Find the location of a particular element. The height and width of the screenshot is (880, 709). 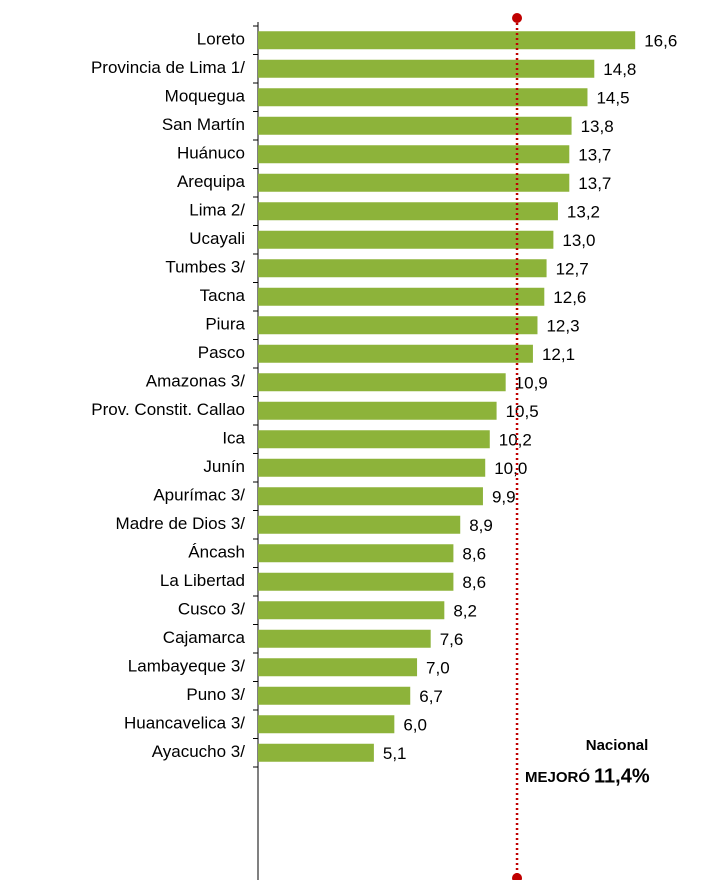

value-label: 10,9 is located at coordinates (531, 383).